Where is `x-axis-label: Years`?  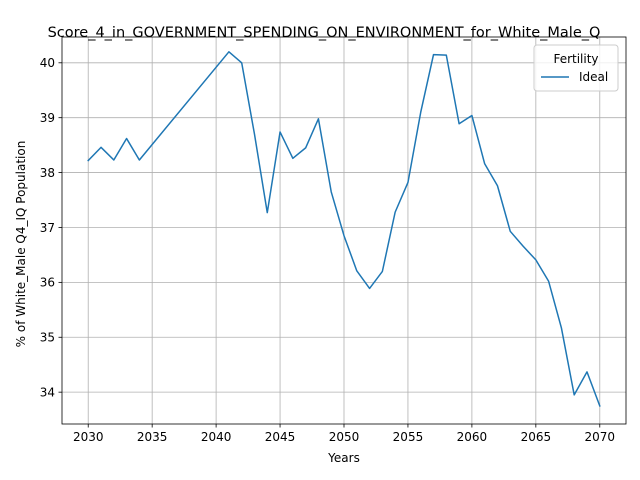 x-axis-label: Years is located at coordinates (343, 458).